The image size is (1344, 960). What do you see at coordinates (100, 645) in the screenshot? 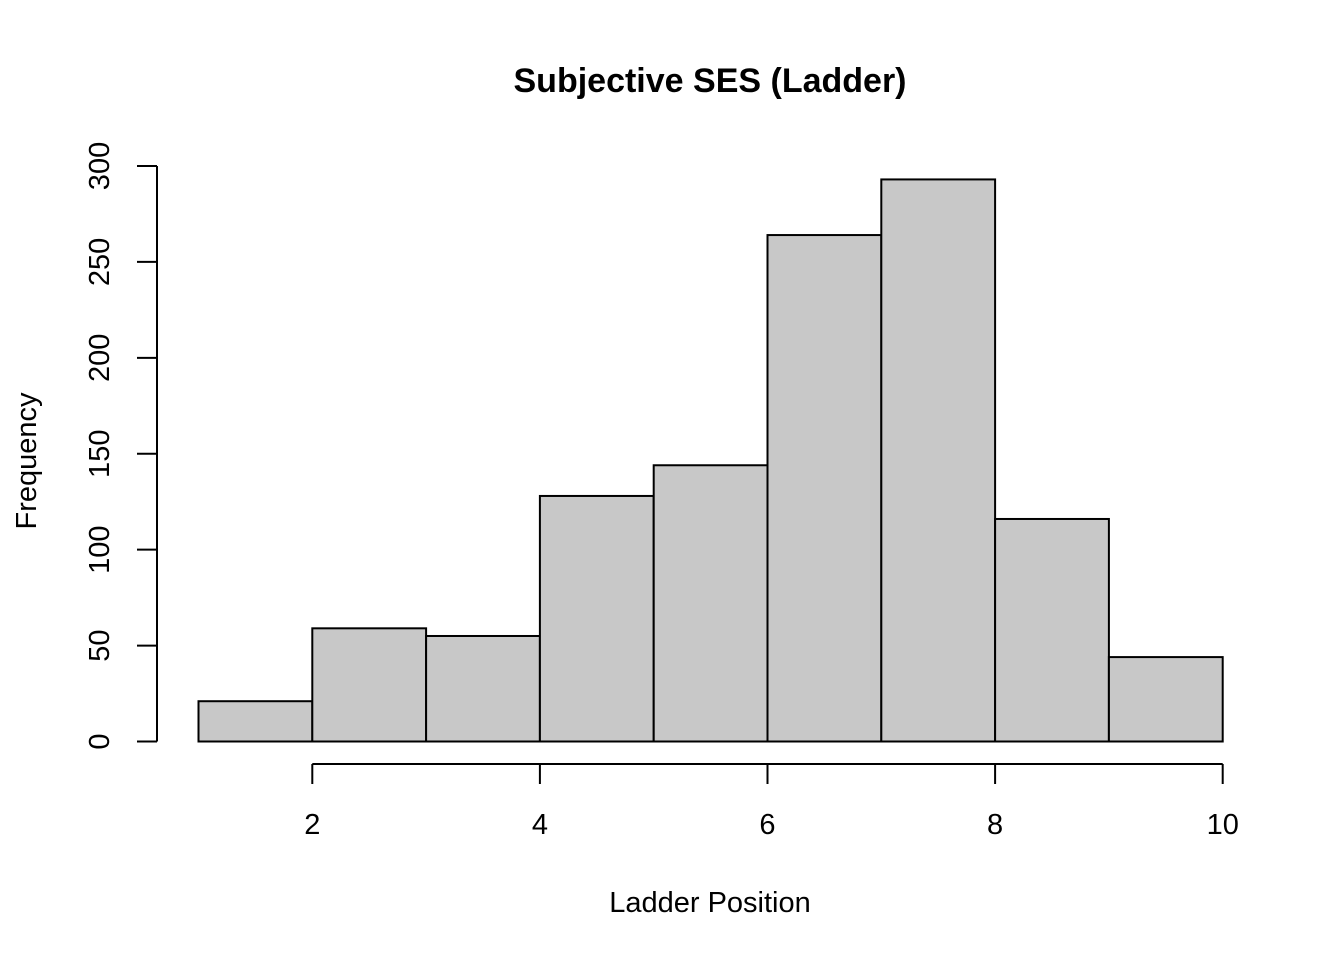
I see `y-tick-label: 50` at bounding box center [100, 645].